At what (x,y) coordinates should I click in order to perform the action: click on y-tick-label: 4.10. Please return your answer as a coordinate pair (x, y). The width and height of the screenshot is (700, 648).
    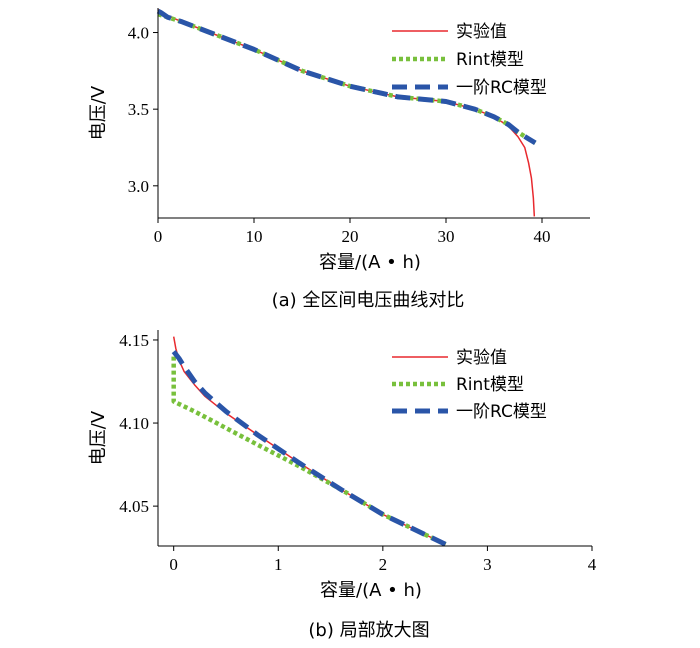
    Looking at the image, I should click on (134, 423).